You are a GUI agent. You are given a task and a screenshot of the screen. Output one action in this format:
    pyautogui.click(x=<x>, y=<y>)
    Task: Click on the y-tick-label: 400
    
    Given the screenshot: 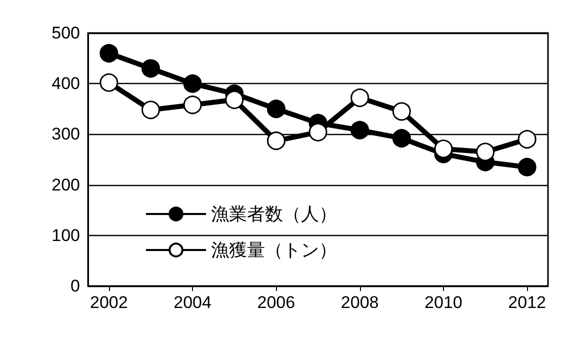 What is the action you would take?
    pyautogui.click(x=66, y=84)
    